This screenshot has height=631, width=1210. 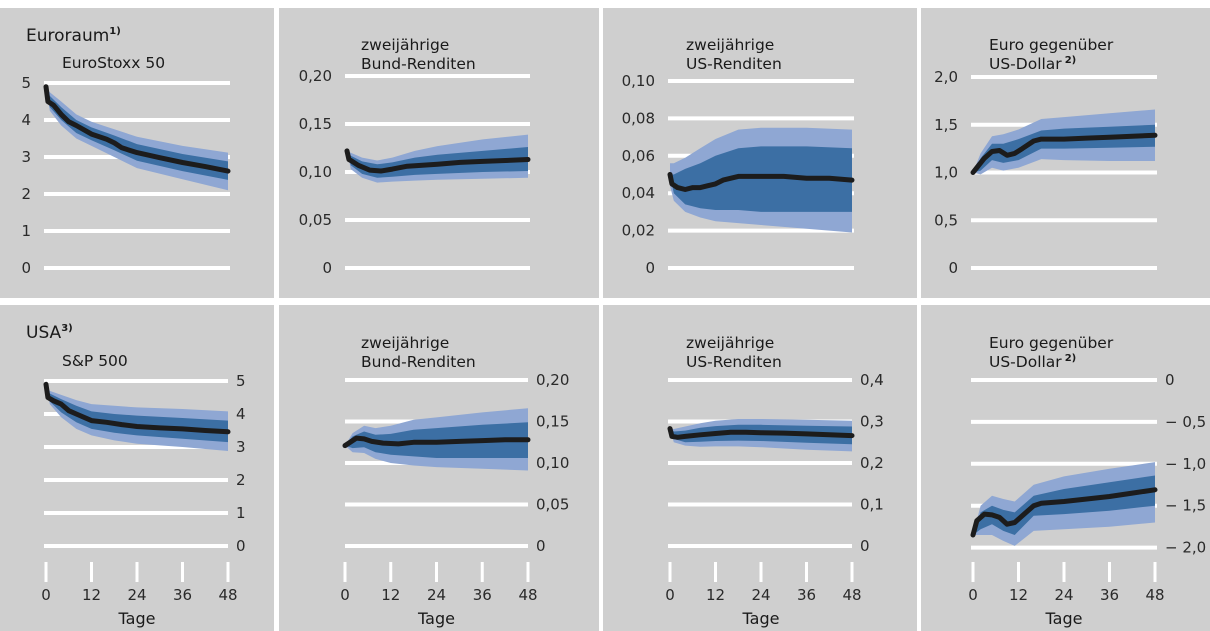 What do you see at coordinates (137, 468) in the screenshot?
I see `panel-background-r2-c1` at bounding box center [137, 468].